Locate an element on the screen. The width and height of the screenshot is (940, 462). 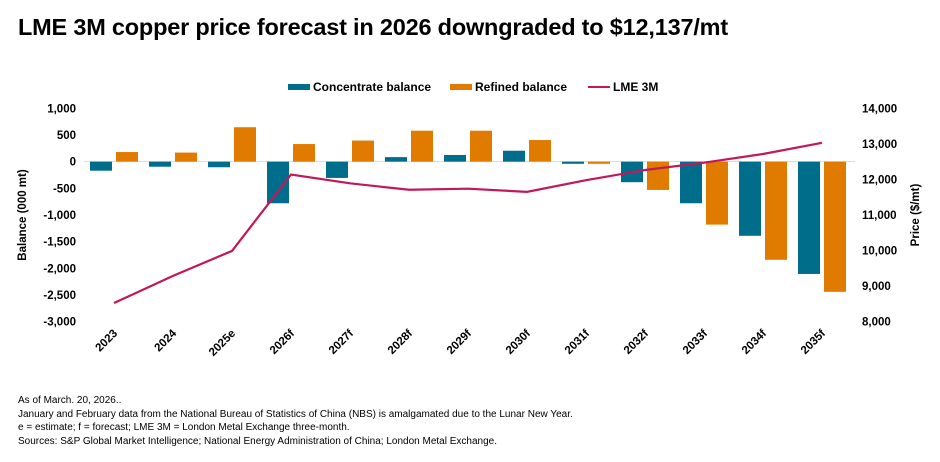
legend-label: LME 3M is located at coordinates (635, 87).